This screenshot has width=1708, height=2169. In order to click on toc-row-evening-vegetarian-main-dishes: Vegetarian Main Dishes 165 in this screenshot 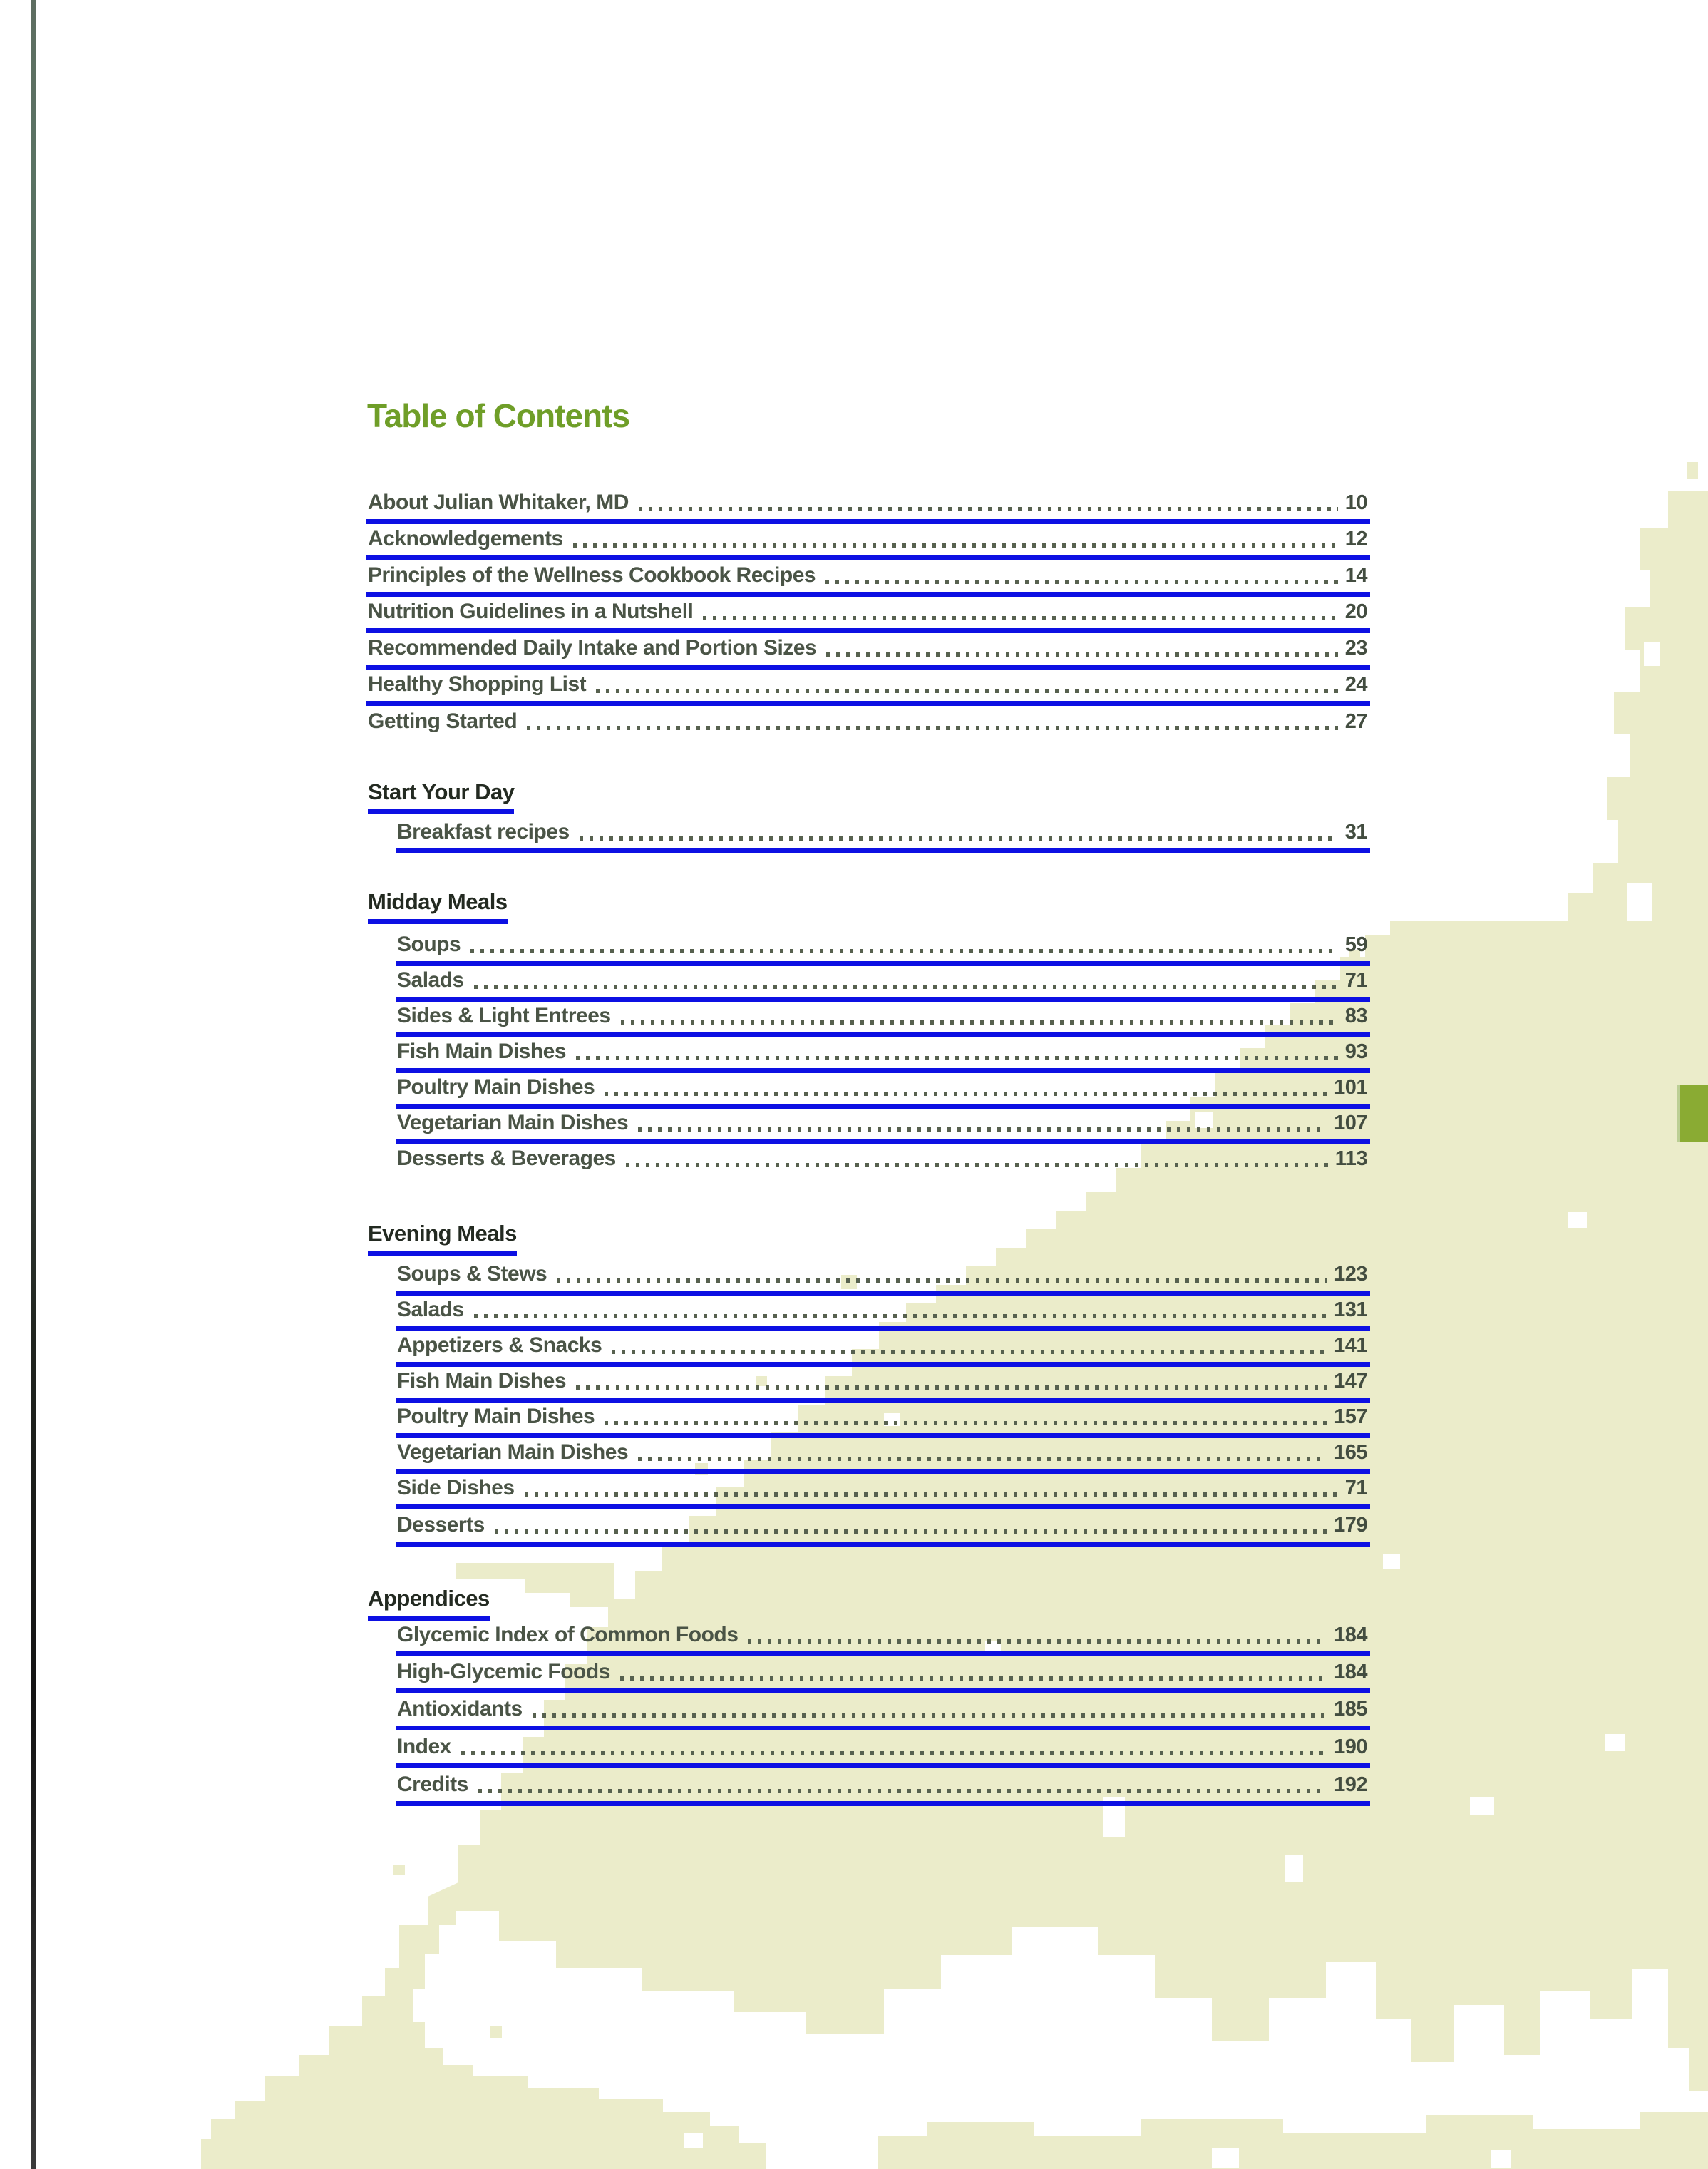, I will do `click(883, 1457)`.